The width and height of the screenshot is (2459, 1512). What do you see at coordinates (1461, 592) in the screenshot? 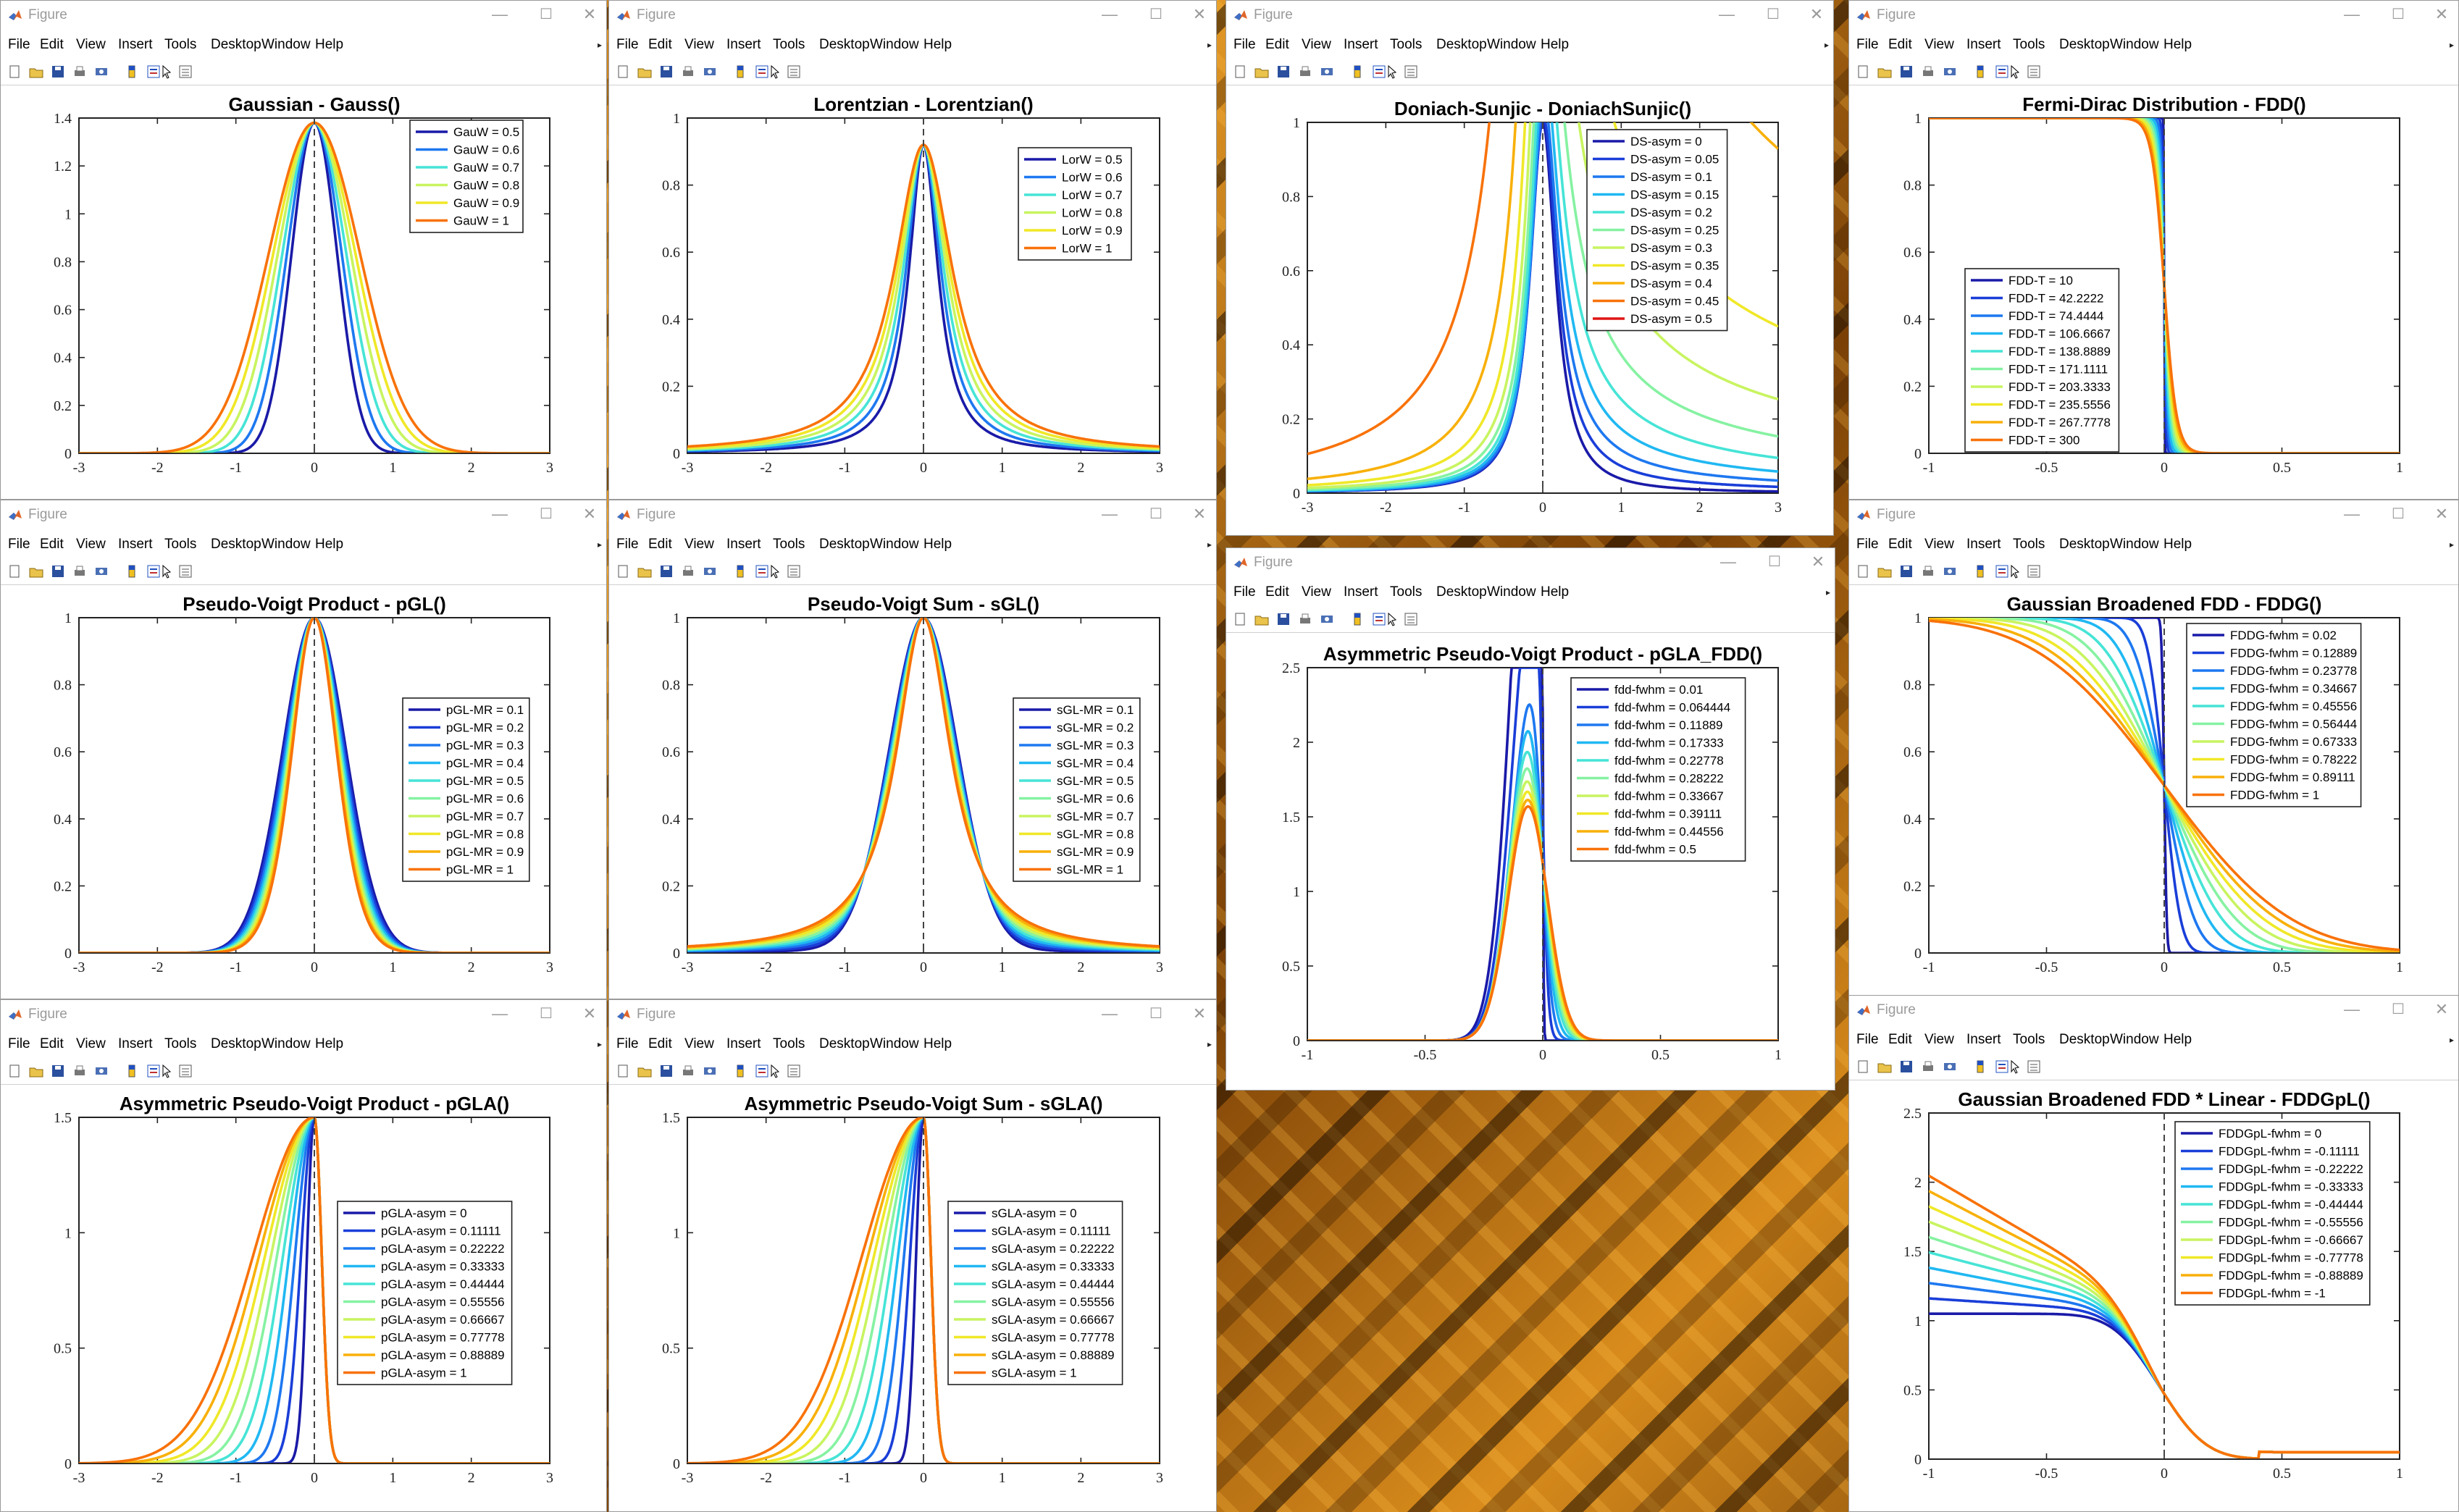
I see `menu-desktop: Desktop` at bounding box center [1461, 592].